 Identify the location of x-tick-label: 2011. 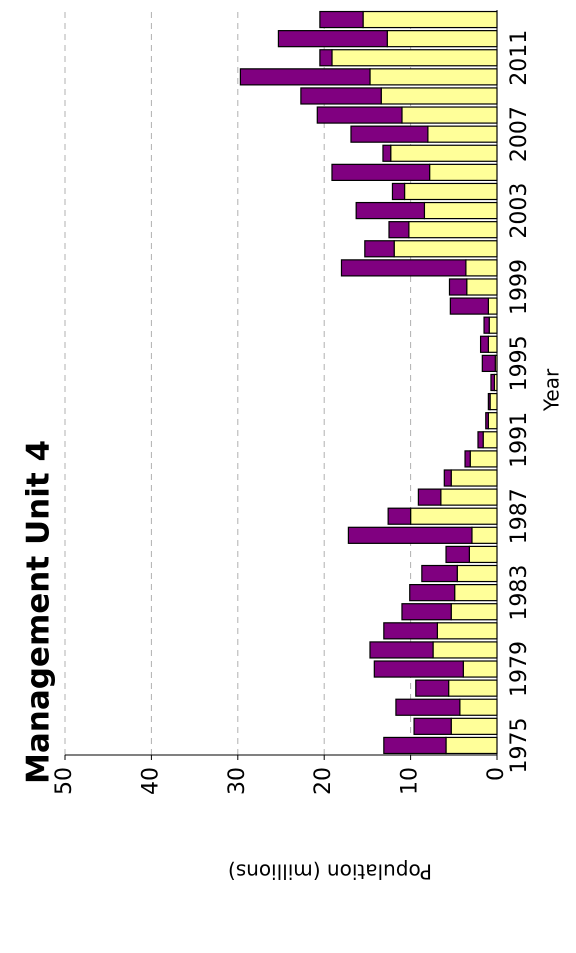
(519, 58).